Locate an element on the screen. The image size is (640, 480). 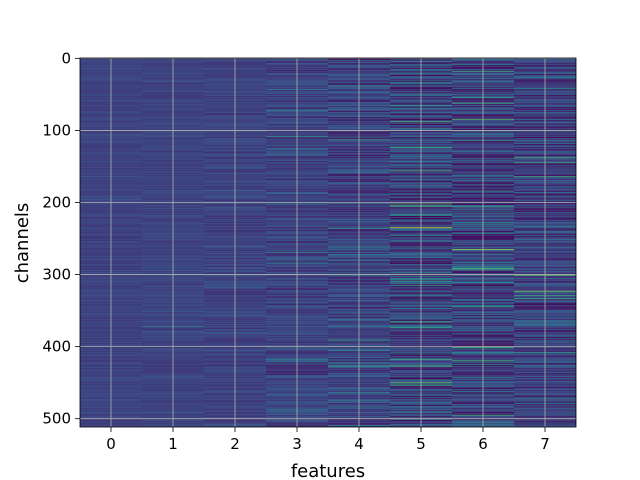
x-tick-label: 2 is located at coordinates (235, 444).